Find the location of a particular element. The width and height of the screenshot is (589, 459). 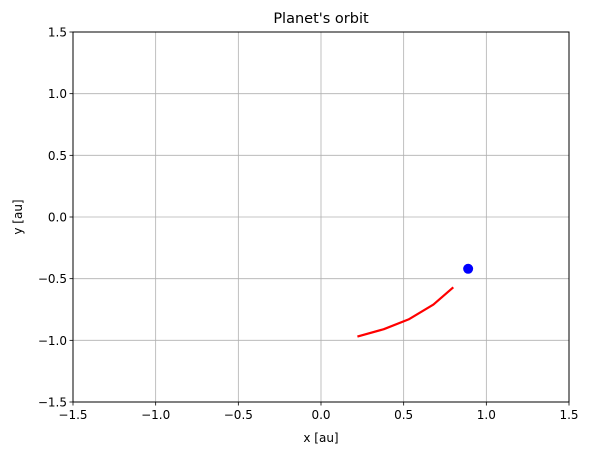

chart-title: Planet's orbit is located at coordinates (321, 19).